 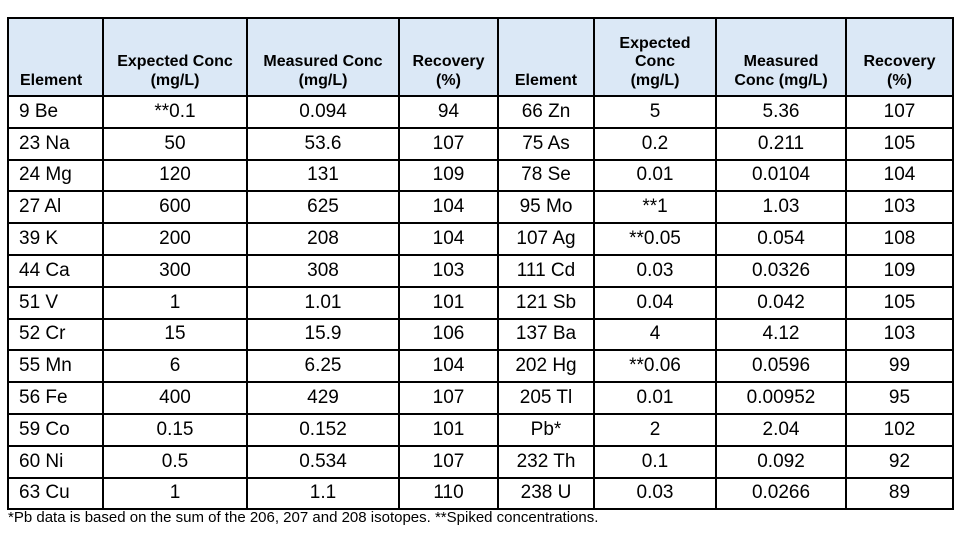 What do you see at coordinates (55, 461) in the screenshot?
I see `cell-element-left: 60 Ni` at bounding box center [55, 461].